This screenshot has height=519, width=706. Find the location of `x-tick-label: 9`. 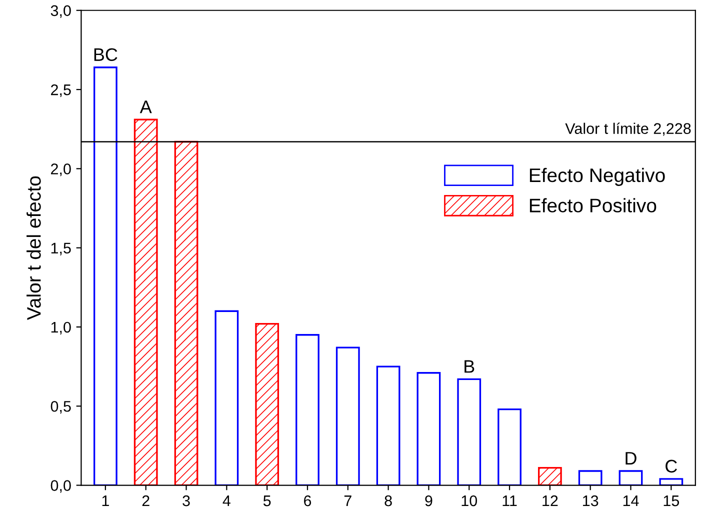

x-tick-label: 9 is located at coordinates (428, 500).